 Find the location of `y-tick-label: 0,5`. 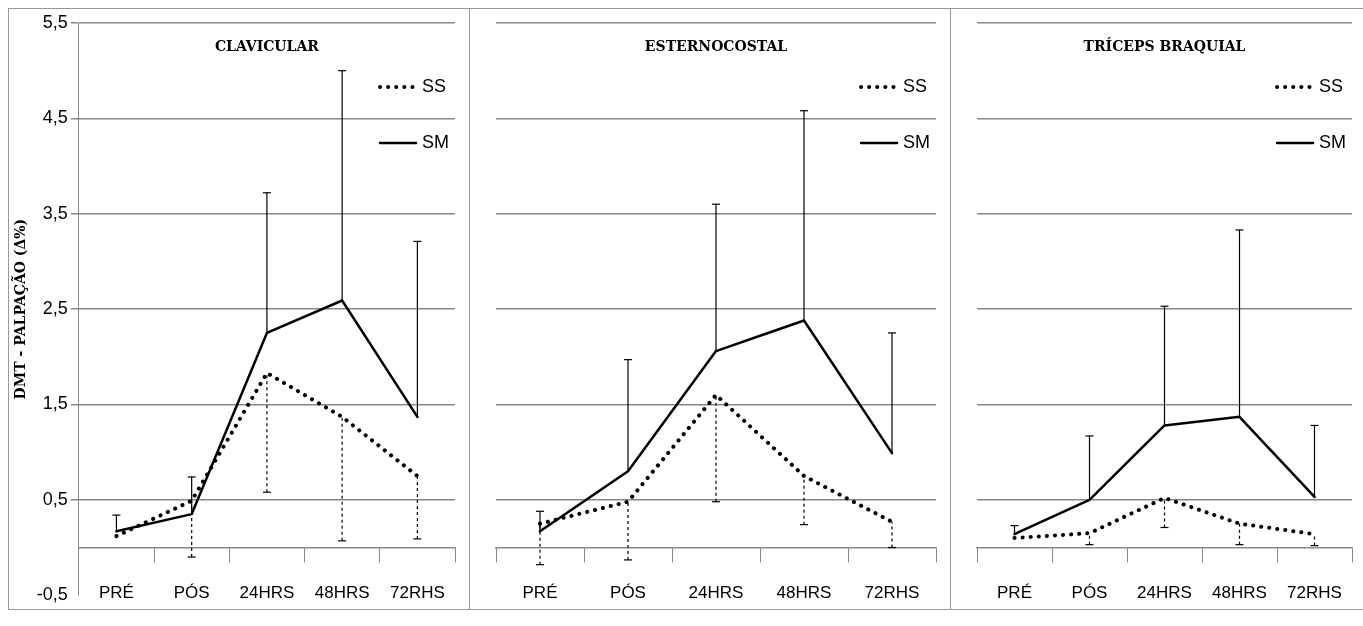

y-tick-label: 0,5 is located at coordinates (55, 498).